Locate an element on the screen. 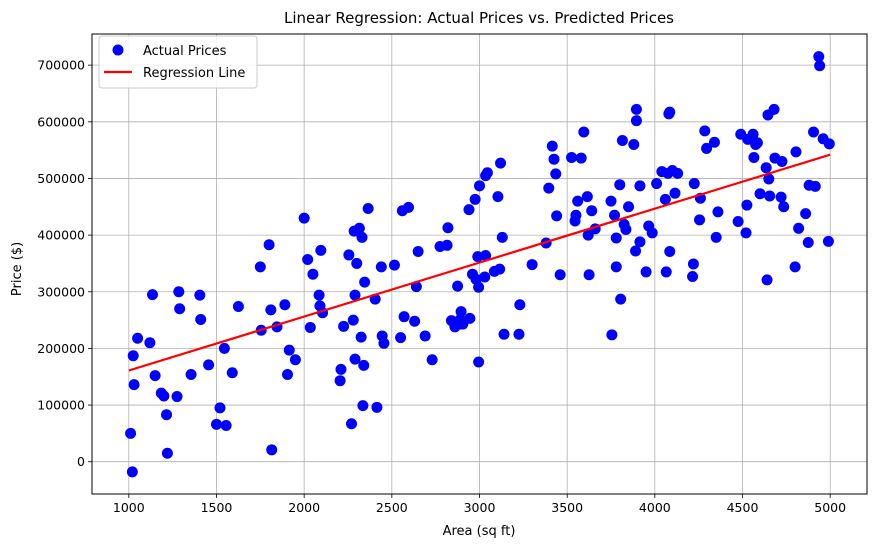 Image resolution: width=876 pixels, height=547 pixels. y-tick-label: 300000 is located at coordinates (61, 291).